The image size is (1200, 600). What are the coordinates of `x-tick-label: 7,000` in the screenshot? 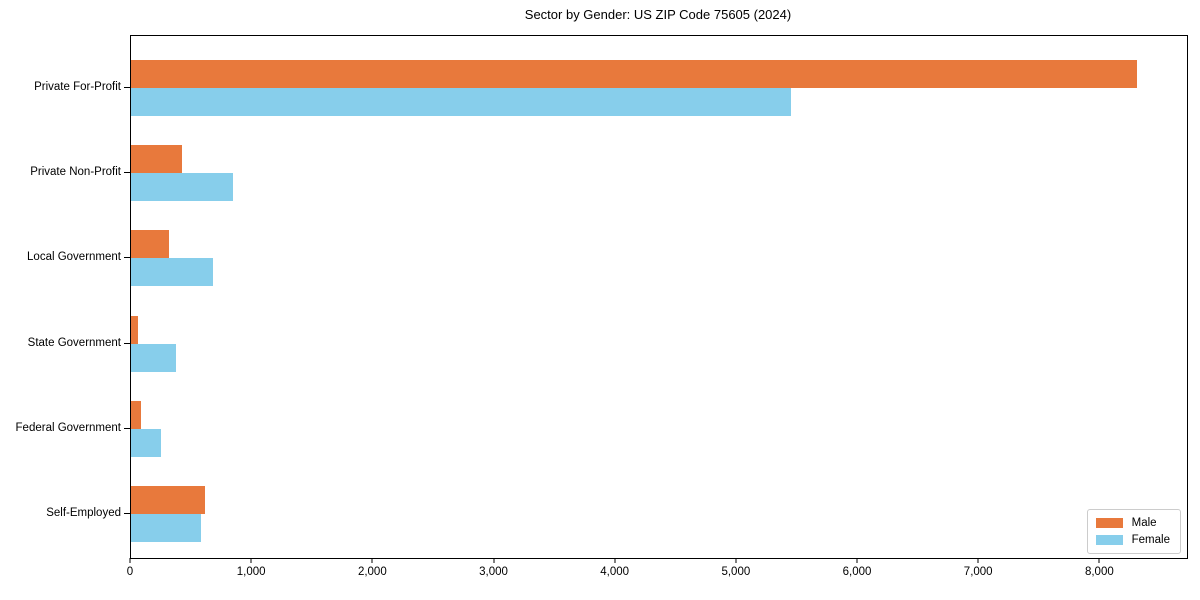 It's located at (978, 572).